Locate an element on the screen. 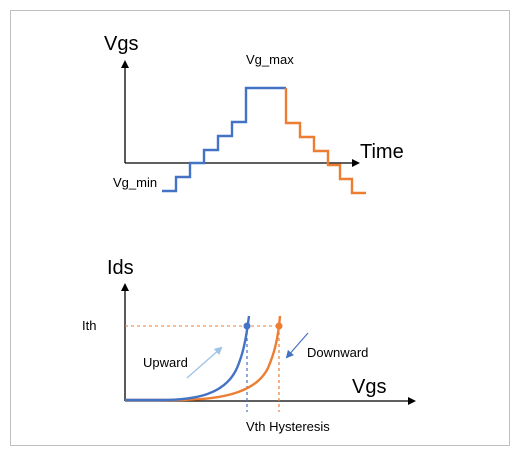 This screenshot has width=522, height=459. upward-label: Upward is located at coordinates (165, 362).